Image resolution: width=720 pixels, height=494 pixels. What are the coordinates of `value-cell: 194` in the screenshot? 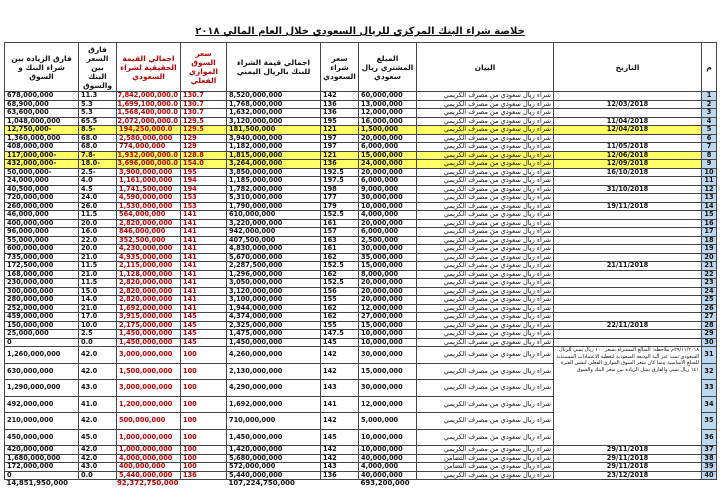 It's located at (203, 181).